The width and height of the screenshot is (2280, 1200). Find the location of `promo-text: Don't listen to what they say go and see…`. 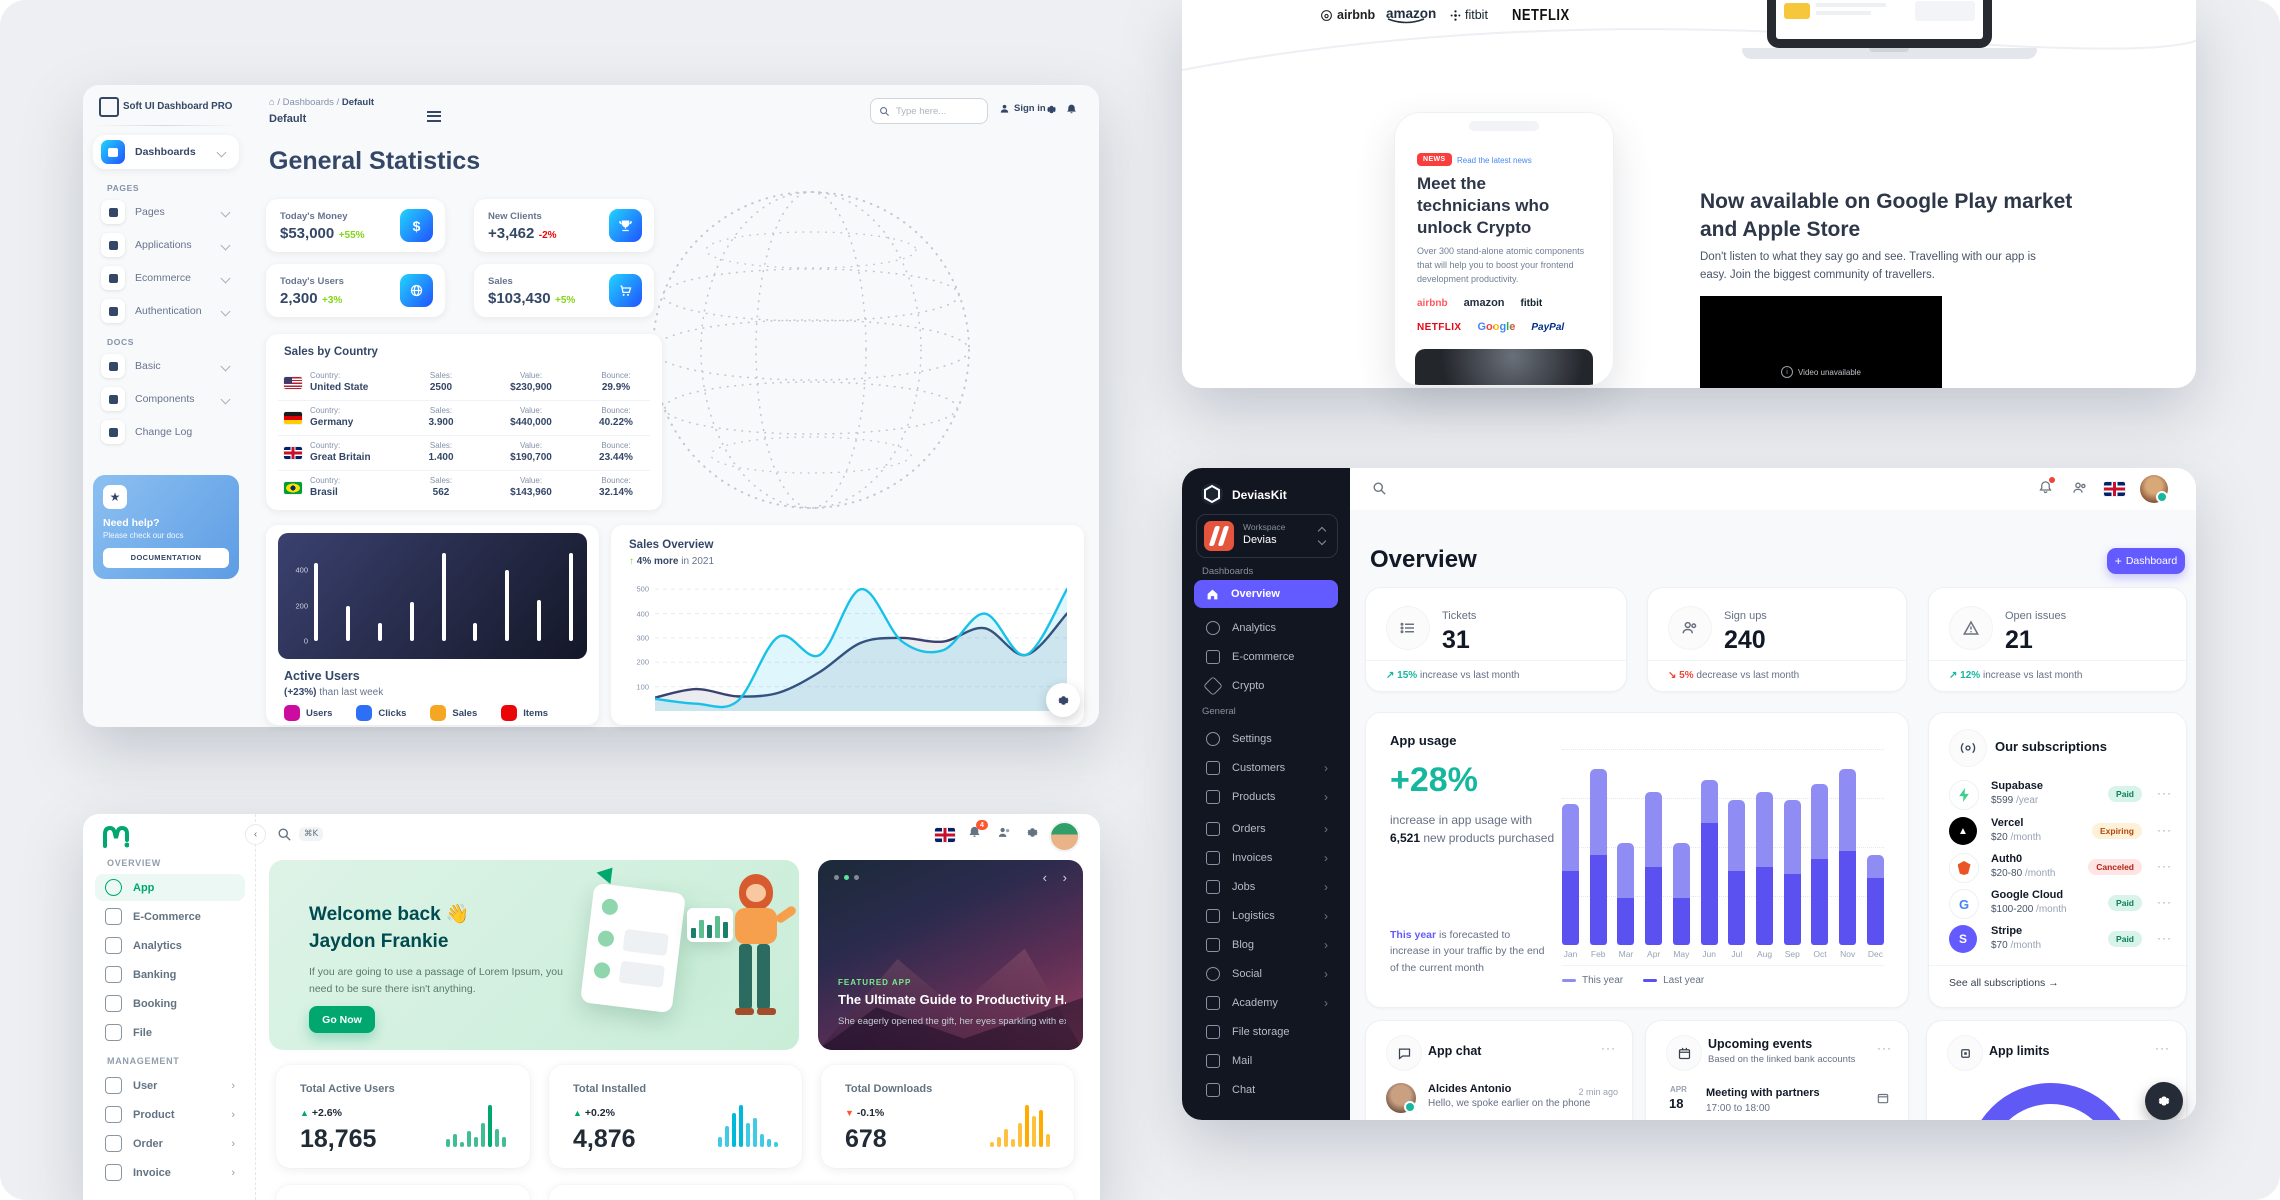

promo-text: Don't listen to what they say go and see… is located at coordinates (1868, 266).